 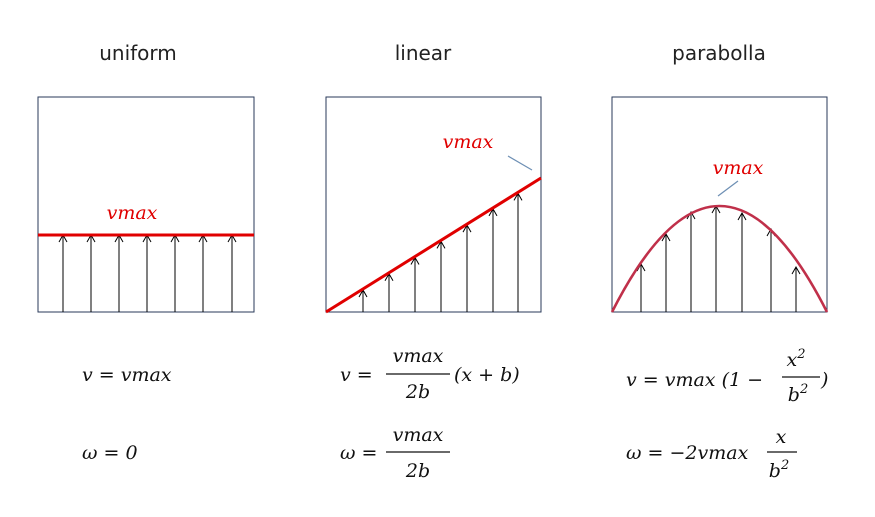 I want to click on equation-lhs: v =, so click(x=356, y=375).